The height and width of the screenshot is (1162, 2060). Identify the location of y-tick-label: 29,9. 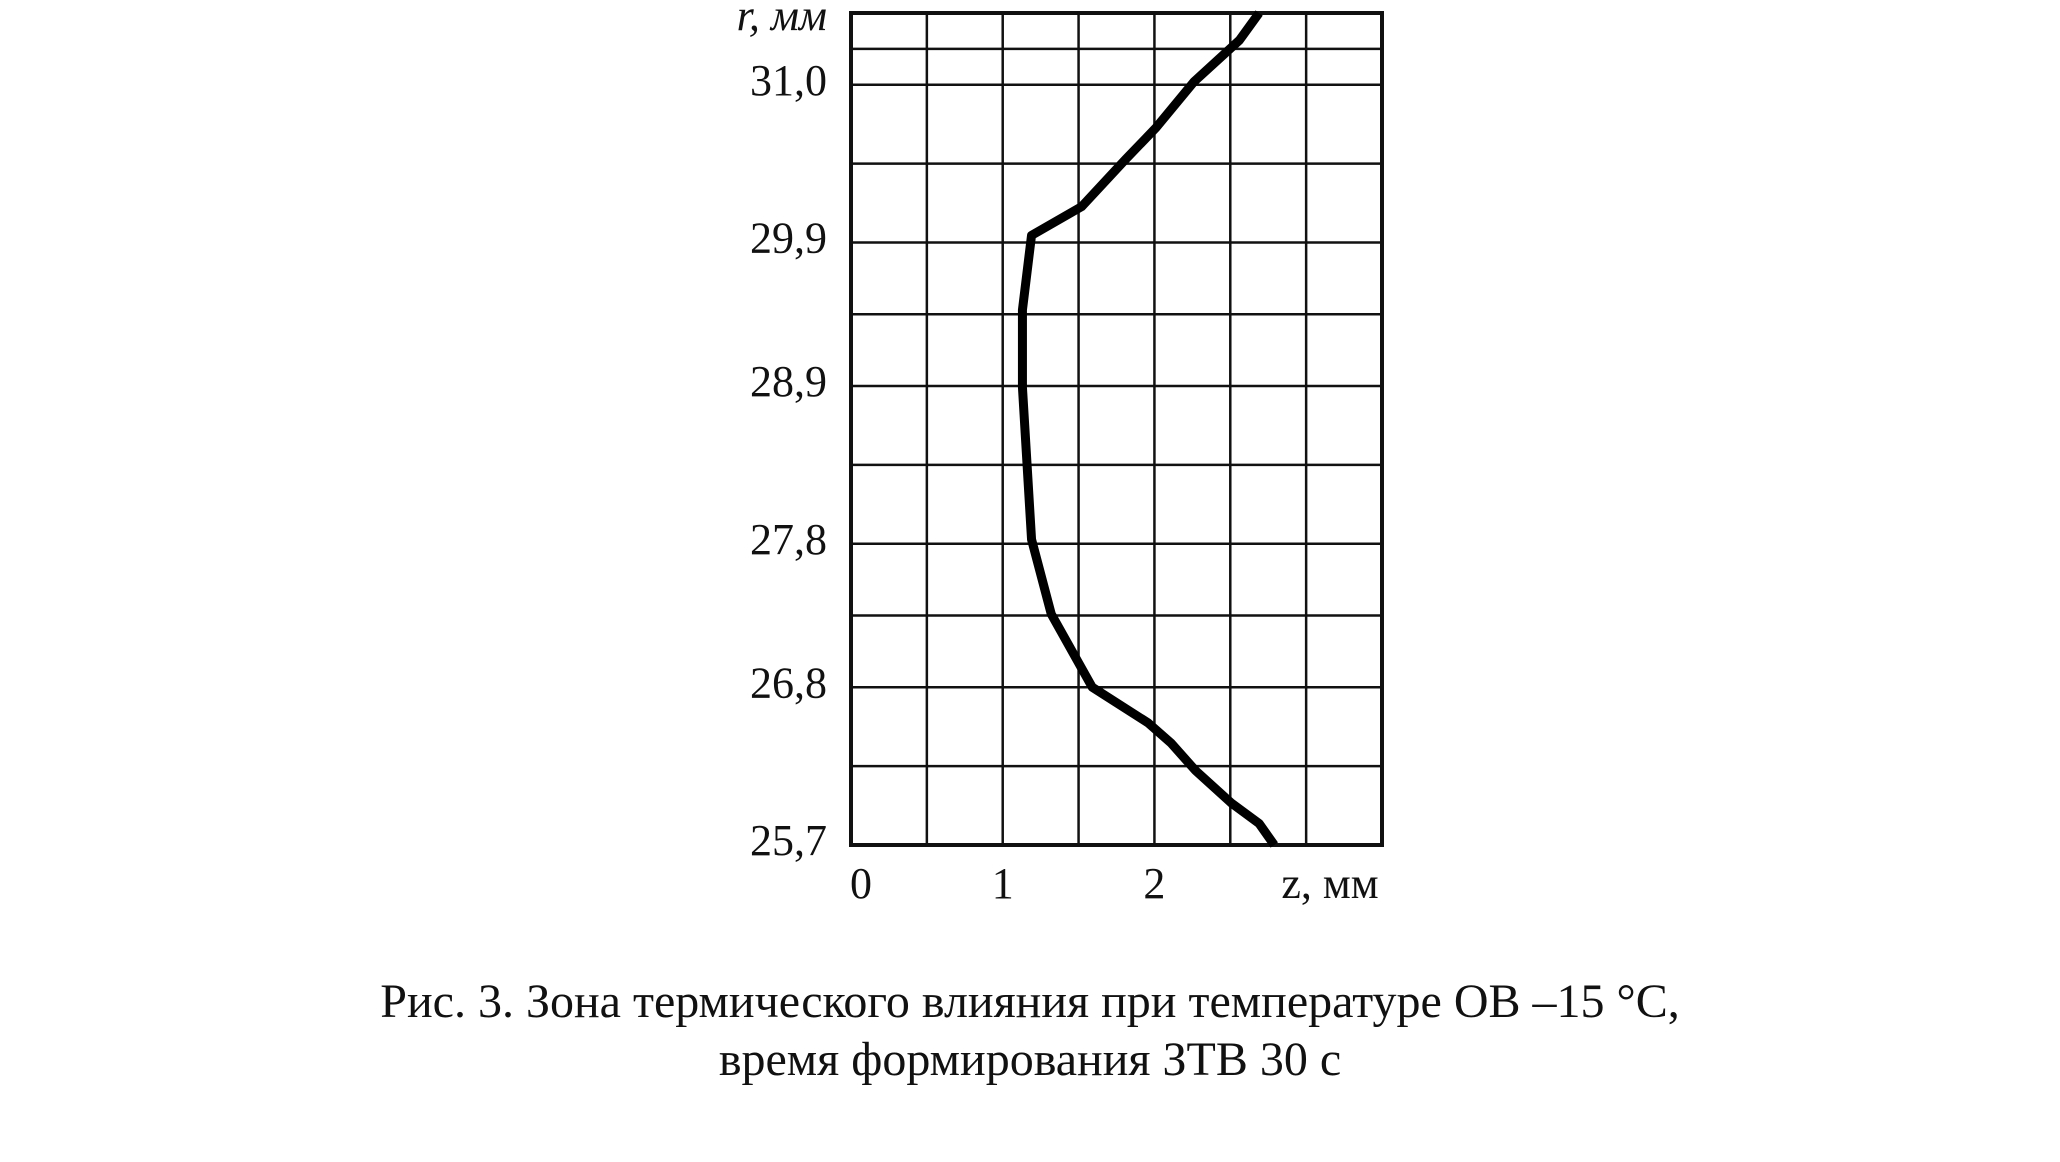
(788, 238).